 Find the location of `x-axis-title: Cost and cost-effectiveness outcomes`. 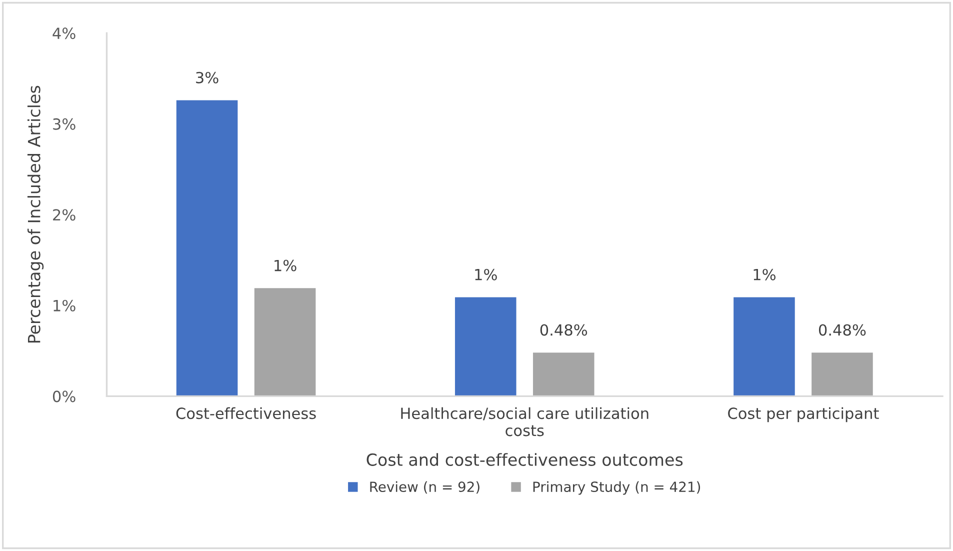

x-axis-title: Cost and cost-effectiveness outcomes is located at coordinates (524, 459).